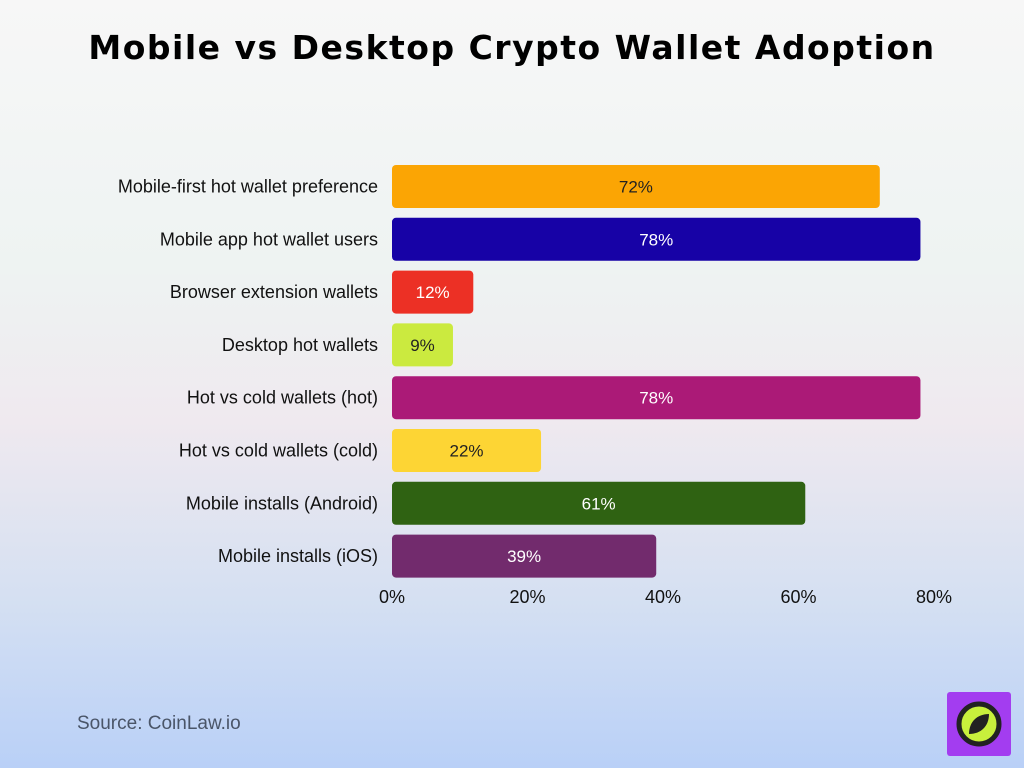 The image size is (1024, 768). What do you see at coordinates (527, 597) in the screenshot?
I see `x-tick-label: 20%` at bounding box center [527, 597].